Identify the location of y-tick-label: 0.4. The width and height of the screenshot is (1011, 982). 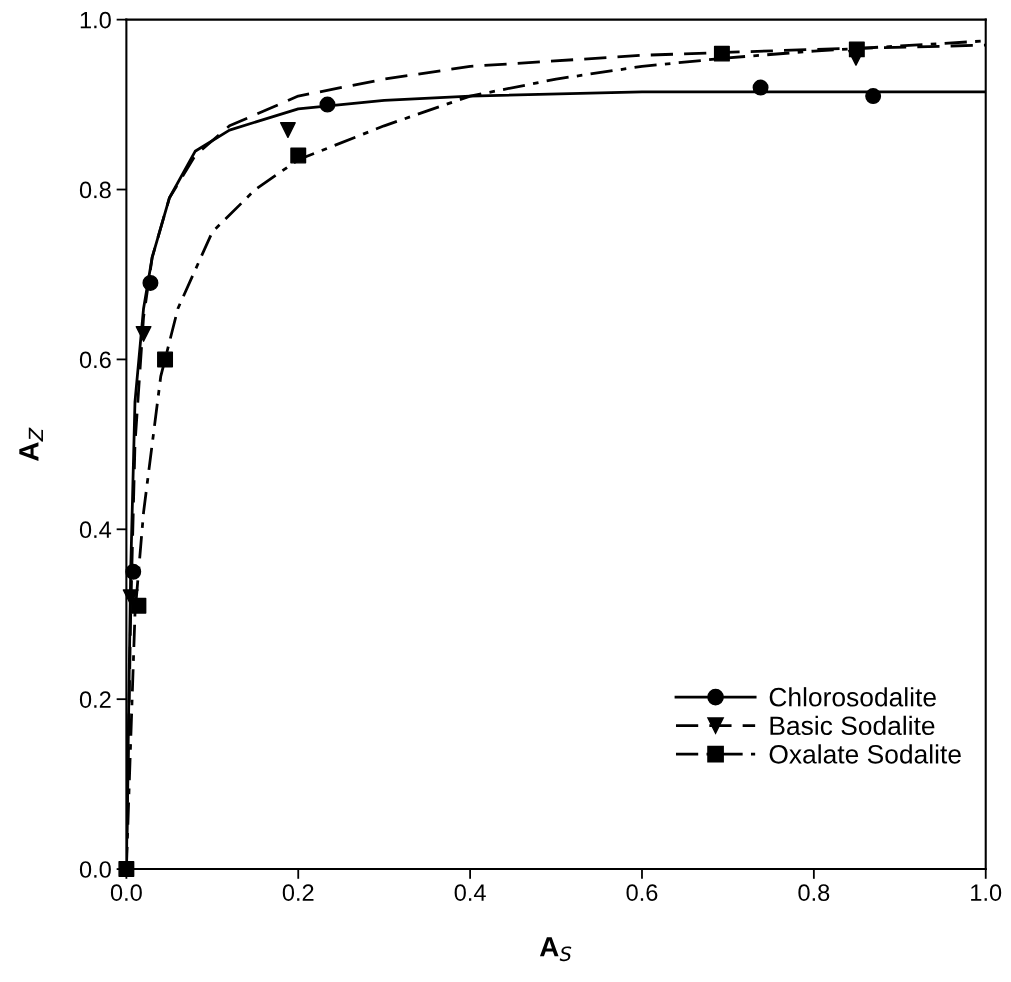
(95, 530).